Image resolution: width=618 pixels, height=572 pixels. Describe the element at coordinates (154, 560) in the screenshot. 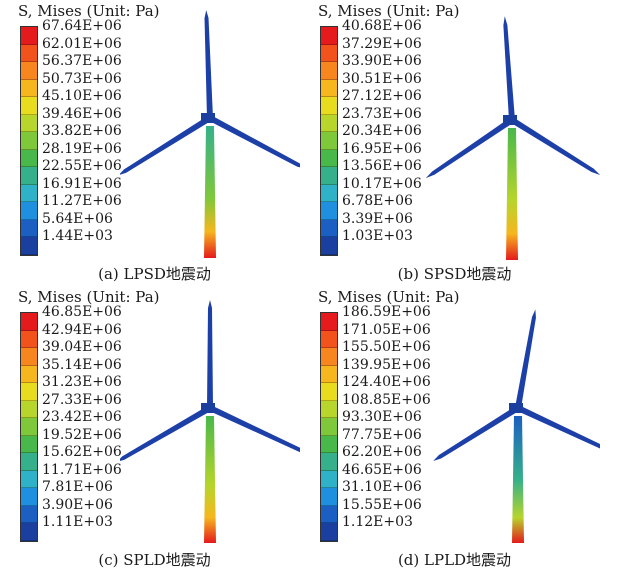

I see `panel-caption: (c) SPLD地震动` at that location.